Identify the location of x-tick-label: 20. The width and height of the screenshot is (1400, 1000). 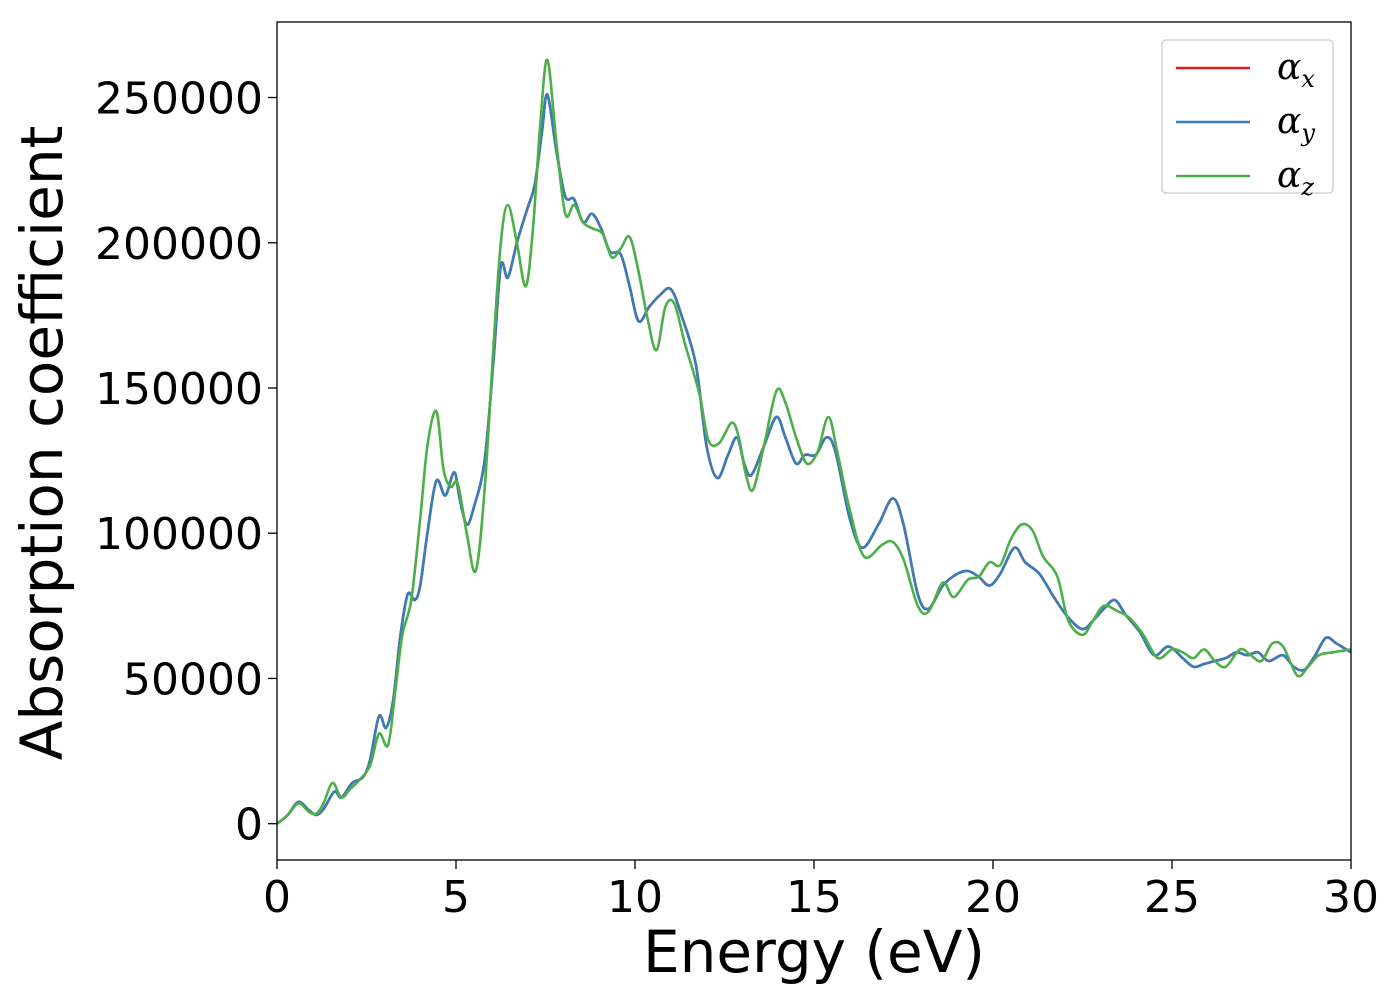
(993, 897).